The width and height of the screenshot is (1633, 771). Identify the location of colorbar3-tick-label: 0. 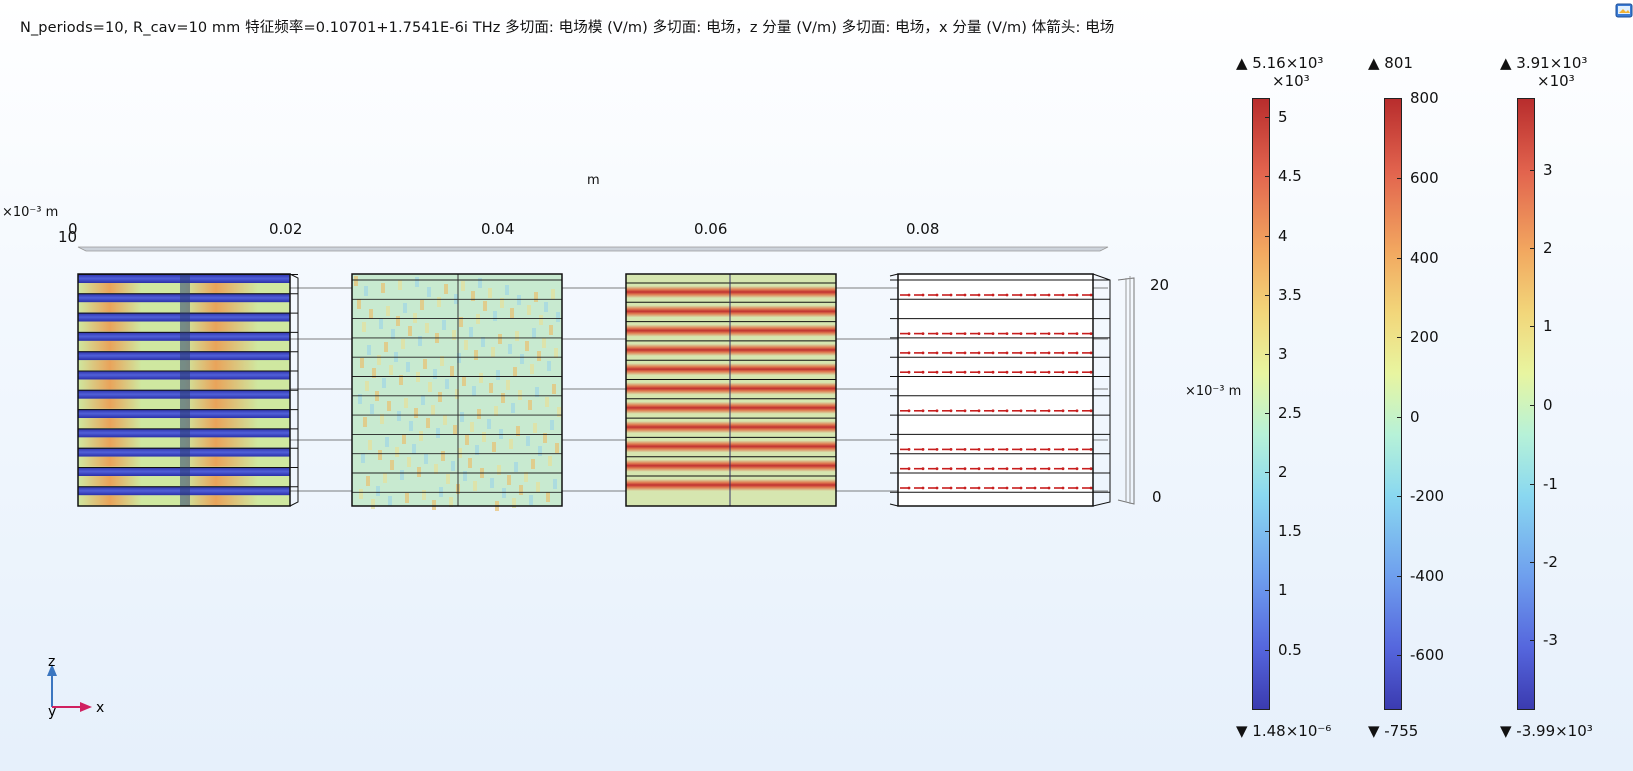
(1548, 405).